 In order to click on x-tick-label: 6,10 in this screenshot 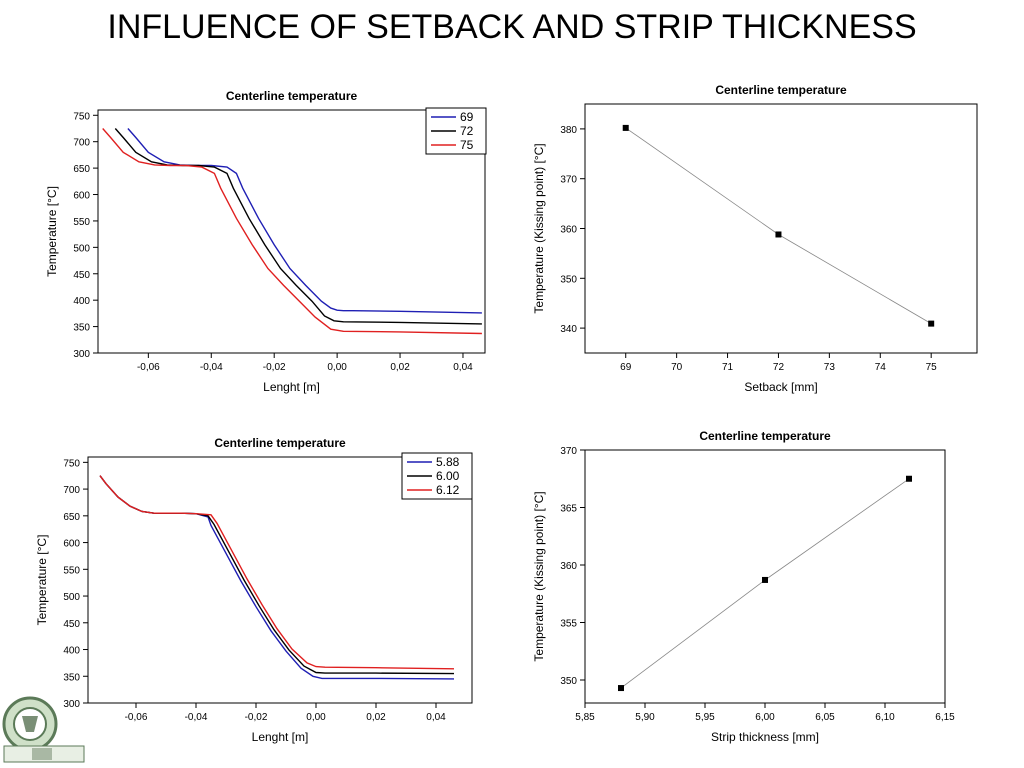, I will do `click(885, 717)`.